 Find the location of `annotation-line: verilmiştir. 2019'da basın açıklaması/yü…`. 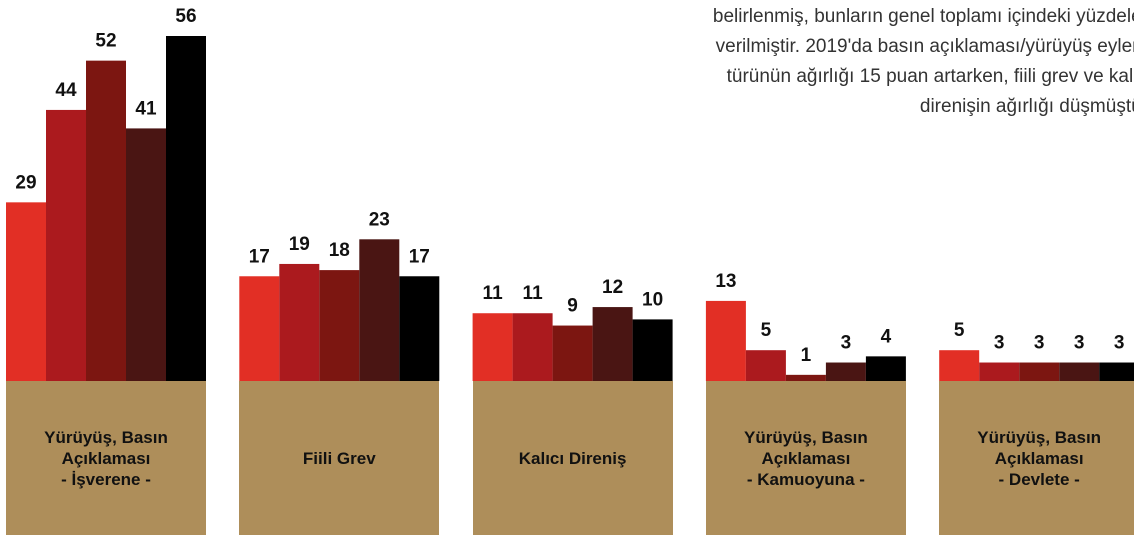

annotation-line: verilmiştir. 2019'da basın açıklaması/yü… is located at coordinates (924, 46).